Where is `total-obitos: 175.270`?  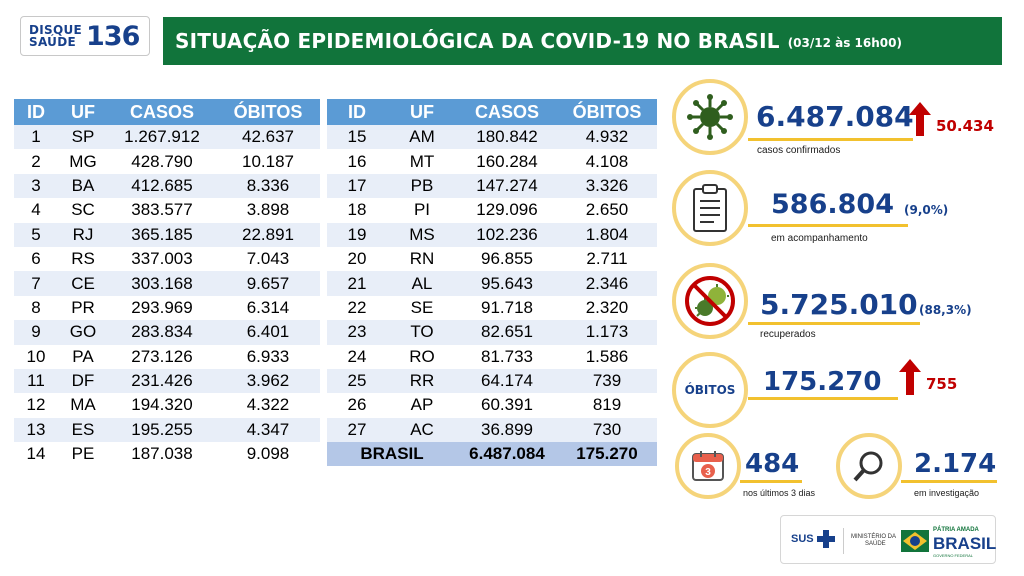
total-obitos: 175.270 is located at coordinates (607, 454).